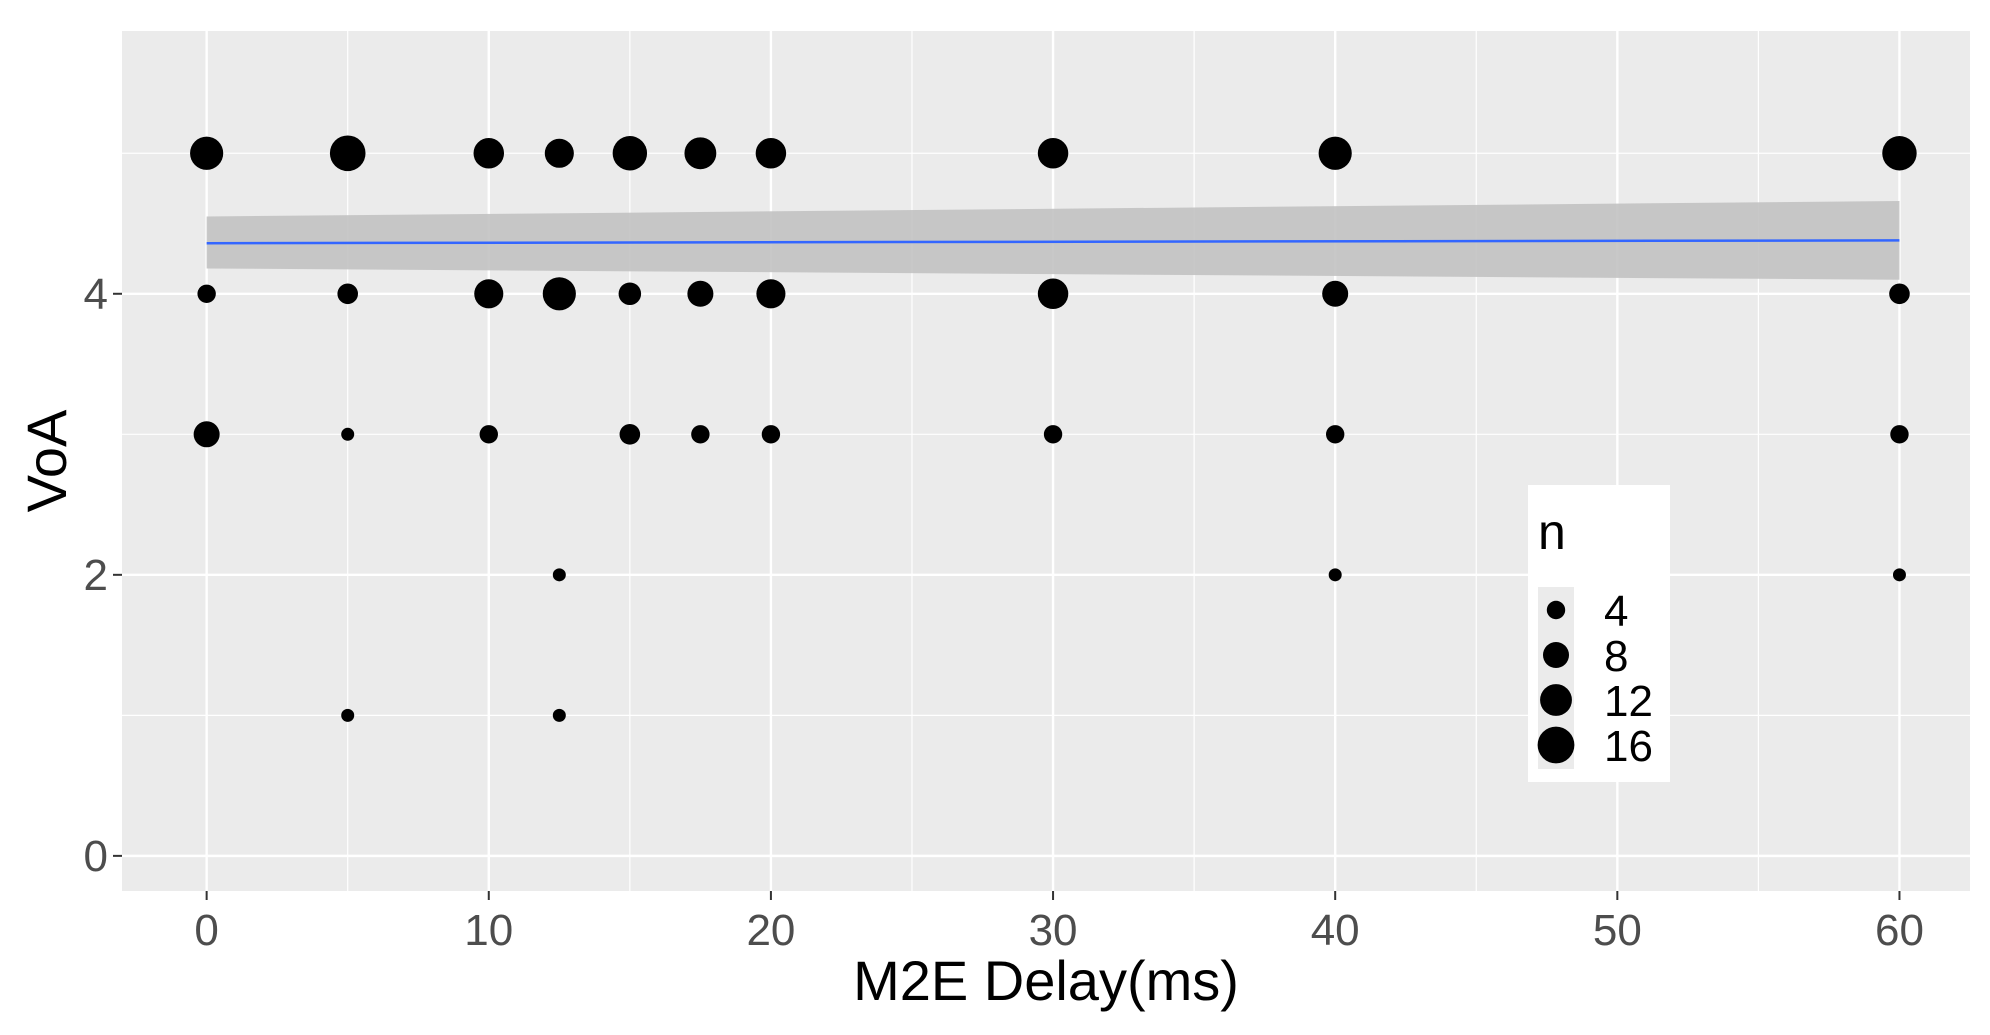 Image resolution: width=1990 pixels, height=1035 pixels. I want to click on legend-label: 4, so click(1616, 611).